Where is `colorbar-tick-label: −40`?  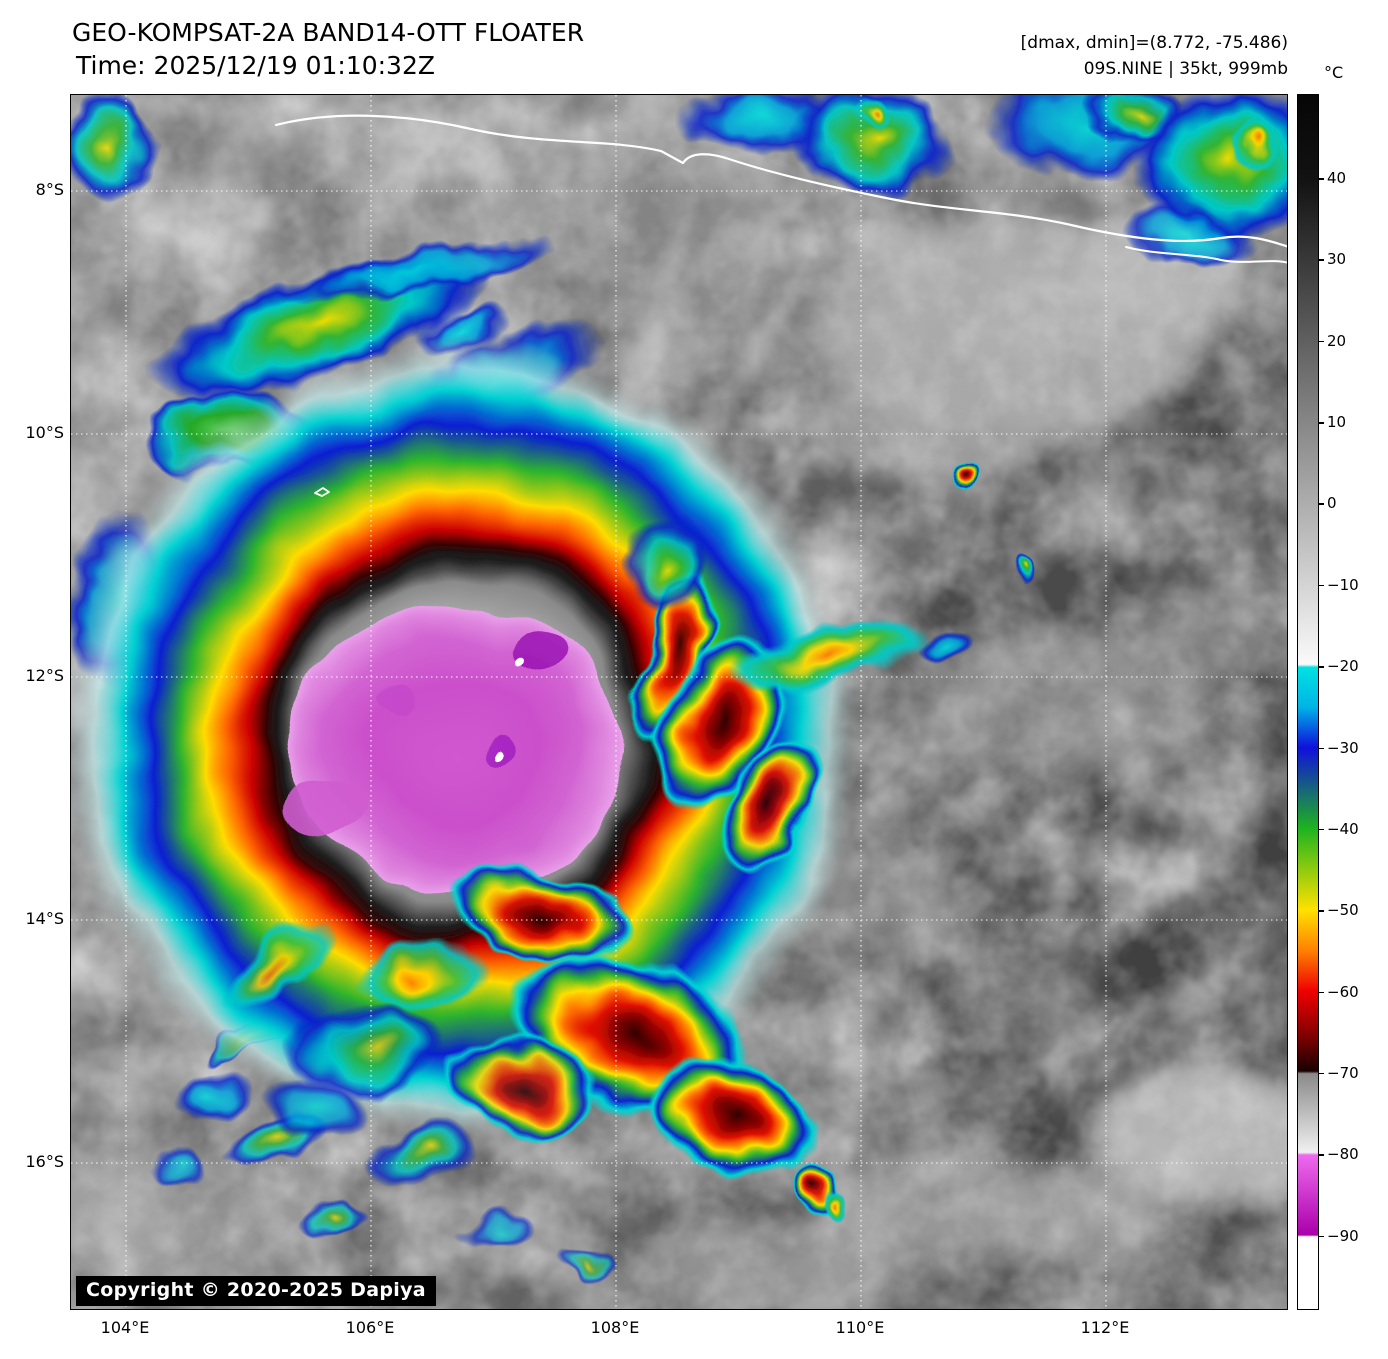 colorbar-tick-label: −40 is located at coordinates (1343, 828).